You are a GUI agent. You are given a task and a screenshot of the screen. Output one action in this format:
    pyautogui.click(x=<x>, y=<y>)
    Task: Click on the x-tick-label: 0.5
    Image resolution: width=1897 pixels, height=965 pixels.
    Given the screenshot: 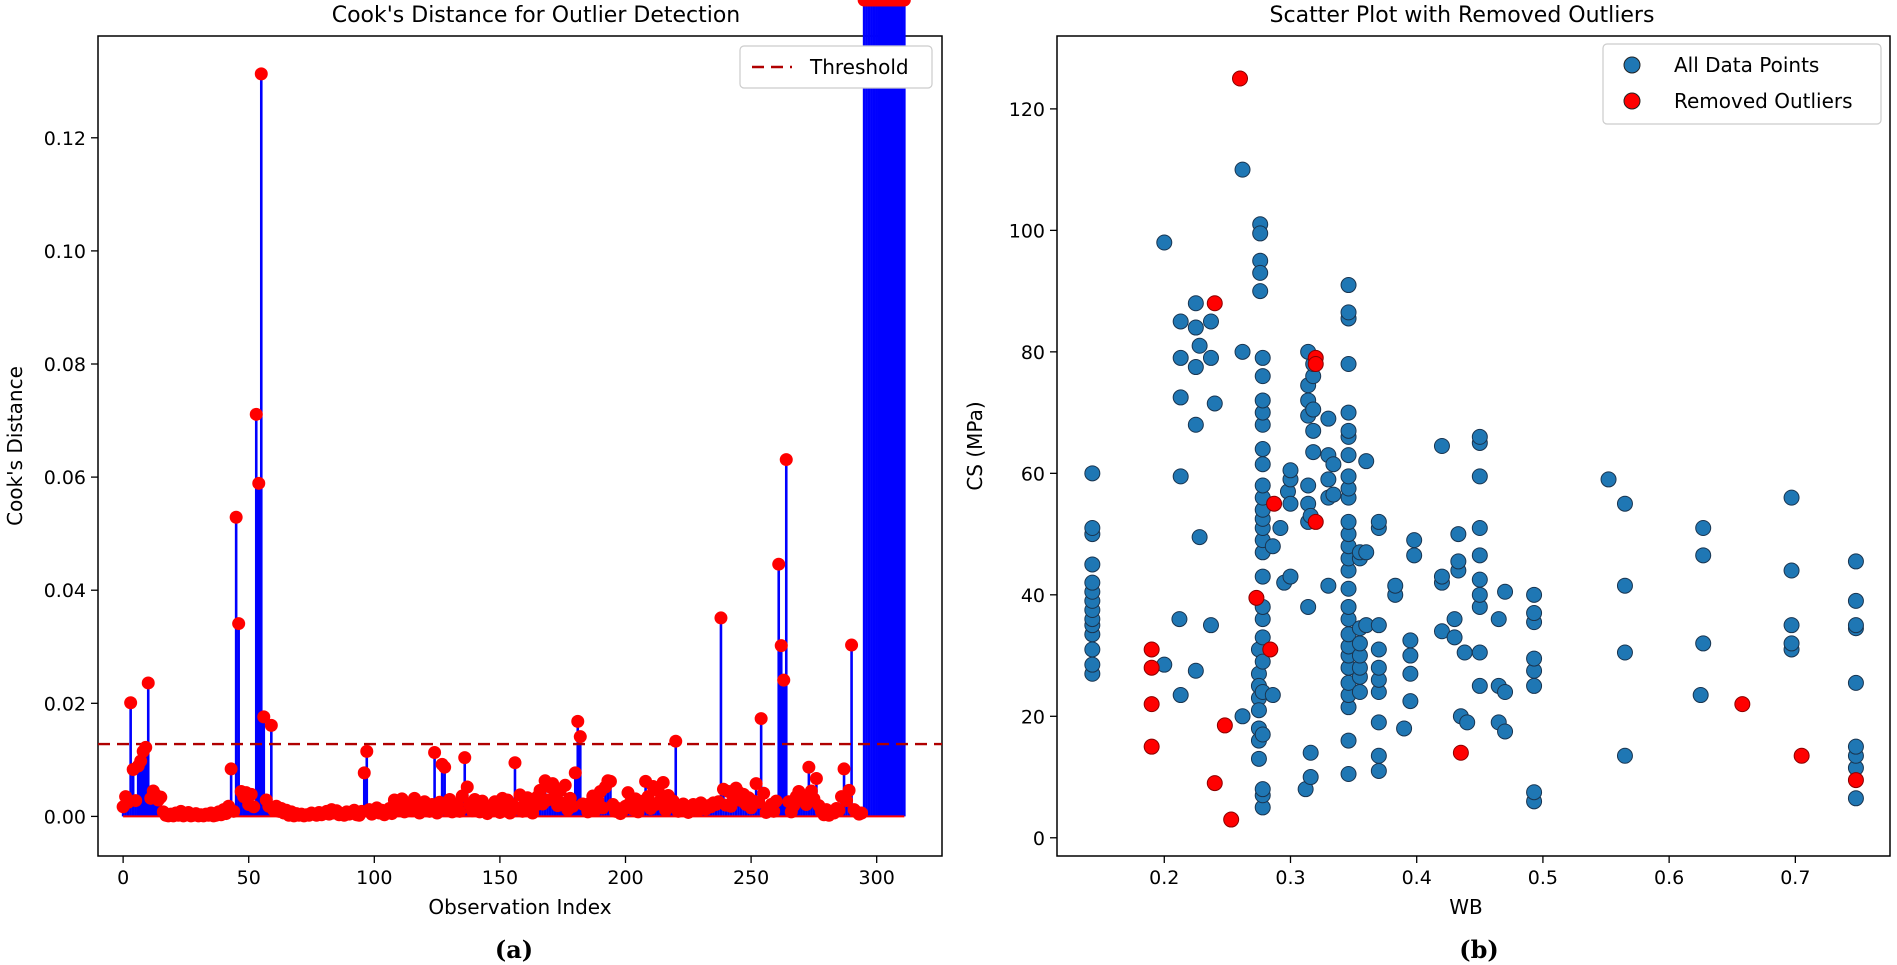 What is the action you would take?
    pyautogui.click(x=1543, y=878)
    